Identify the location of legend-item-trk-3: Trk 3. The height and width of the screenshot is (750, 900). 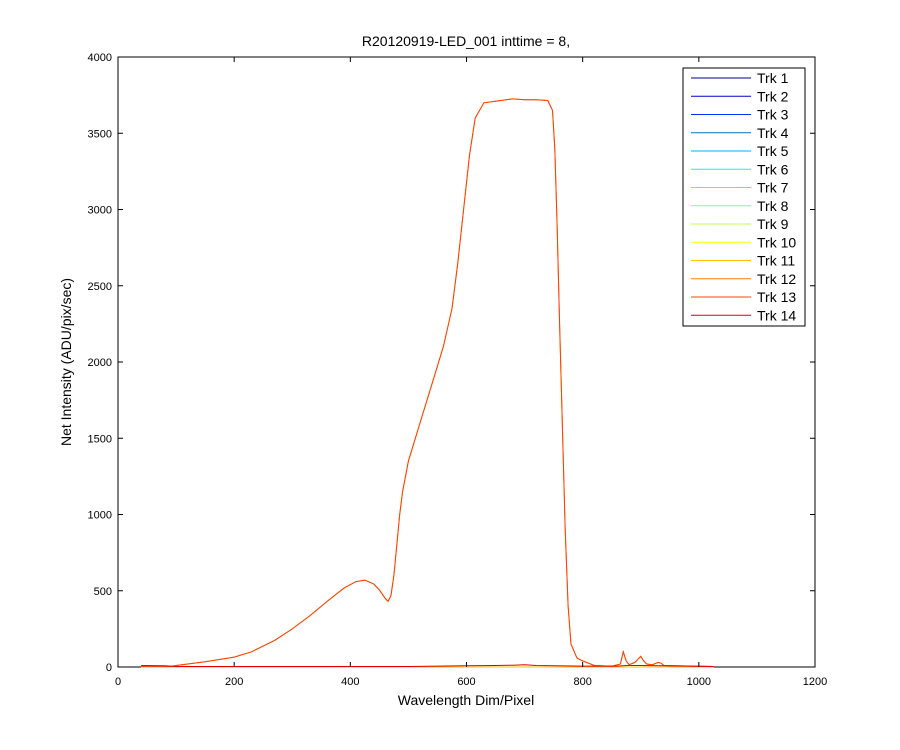
(740, 115).